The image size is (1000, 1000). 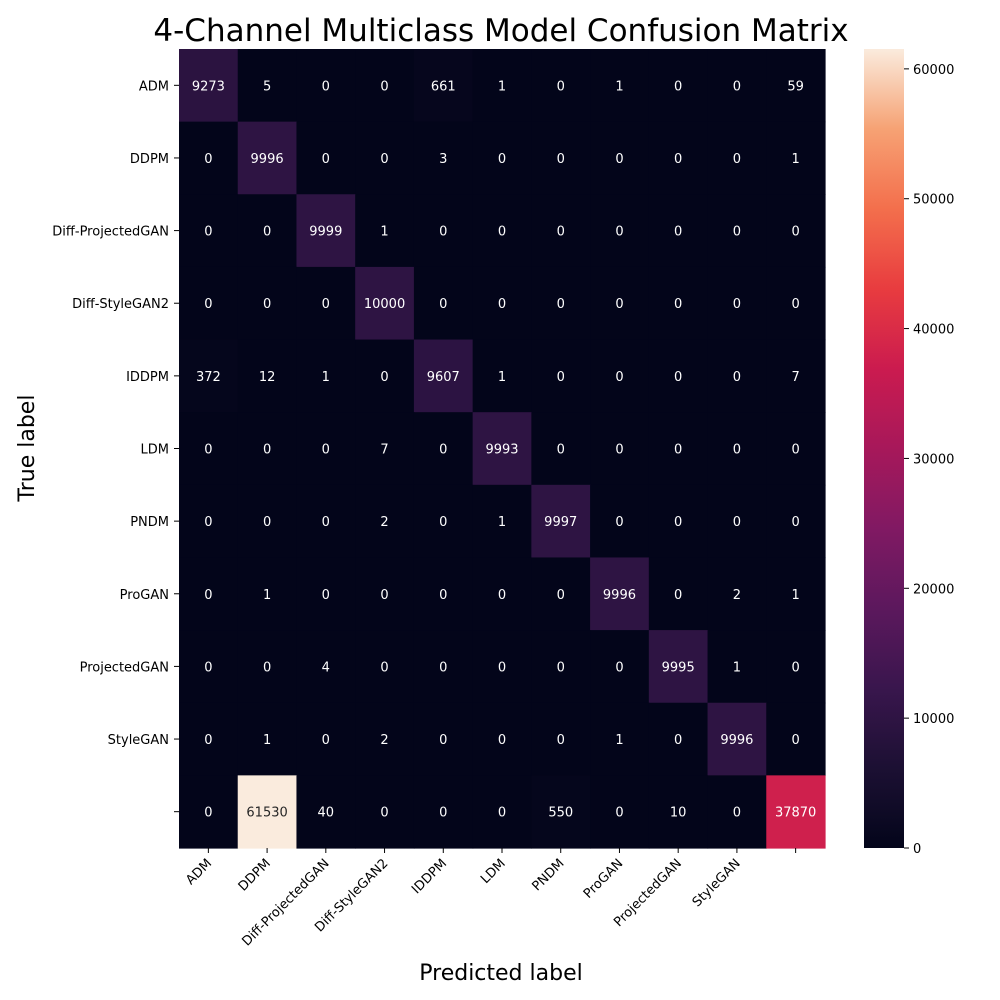 What do you see at coordinates (933, 70) in the screenshot?
I see `colorbar-tick-label: 60000` at bounding box center [933, 70].